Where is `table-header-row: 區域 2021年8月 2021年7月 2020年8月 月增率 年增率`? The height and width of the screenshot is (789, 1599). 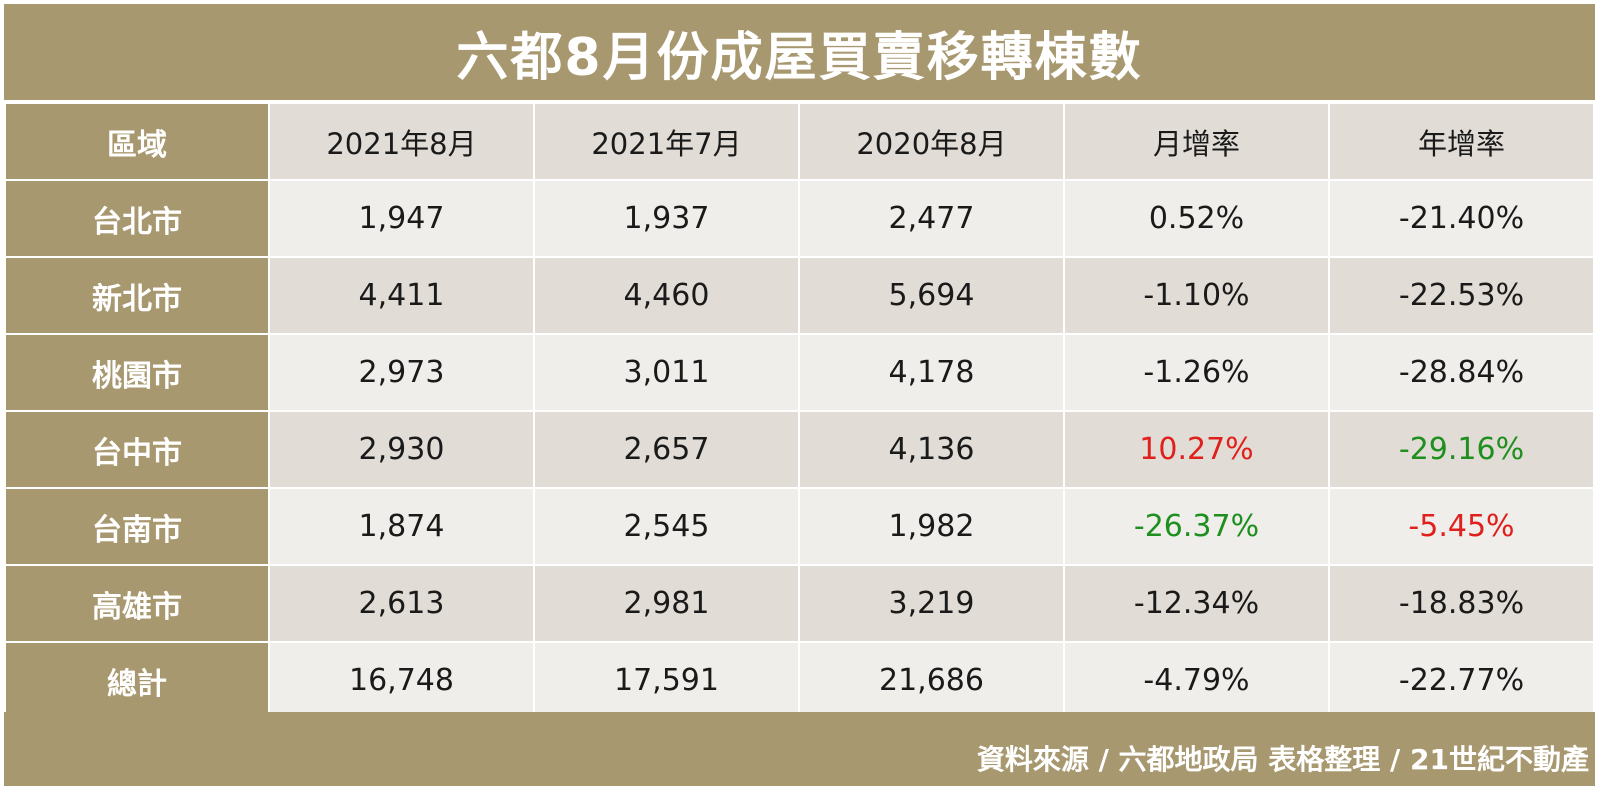 table-header-row: 區域 2021年8月 2021年7月 2020年8月 月增率 年增率 is located at coordinates (799, 141).